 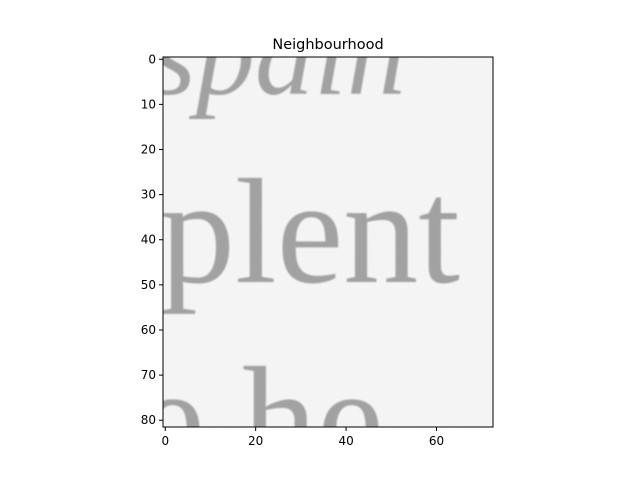 I want to click on y-tick-label: 80, so click(x=148, y=420).